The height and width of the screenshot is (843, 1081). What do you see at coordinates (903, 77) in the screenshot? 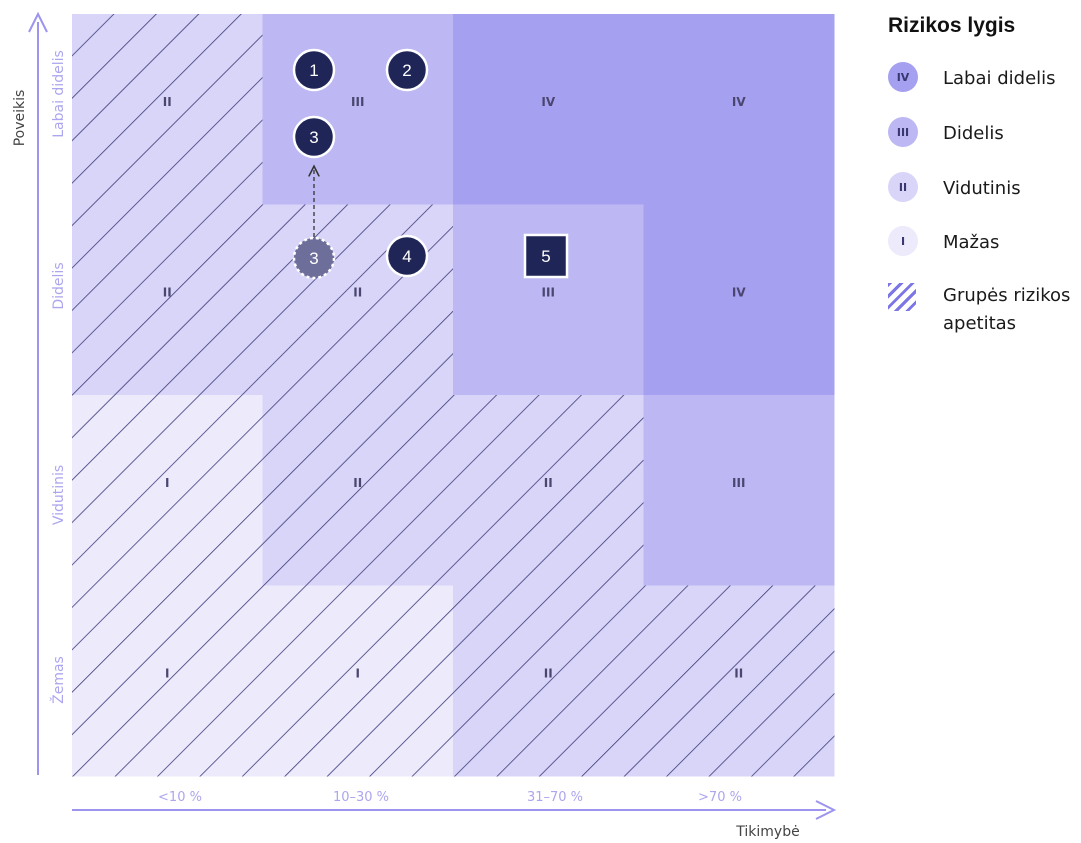
I see `legend-level-swatch: IV` at bounding box center [903, 77].